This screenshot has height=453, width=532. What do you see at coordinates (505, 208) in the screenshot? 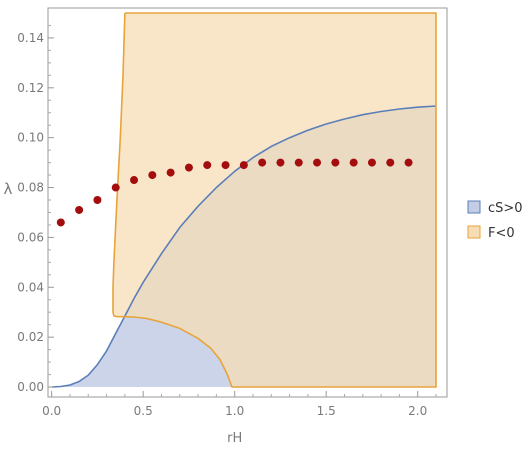
I see `legend-label-cs-positive: cS>0` at bounding box center [505, 208].